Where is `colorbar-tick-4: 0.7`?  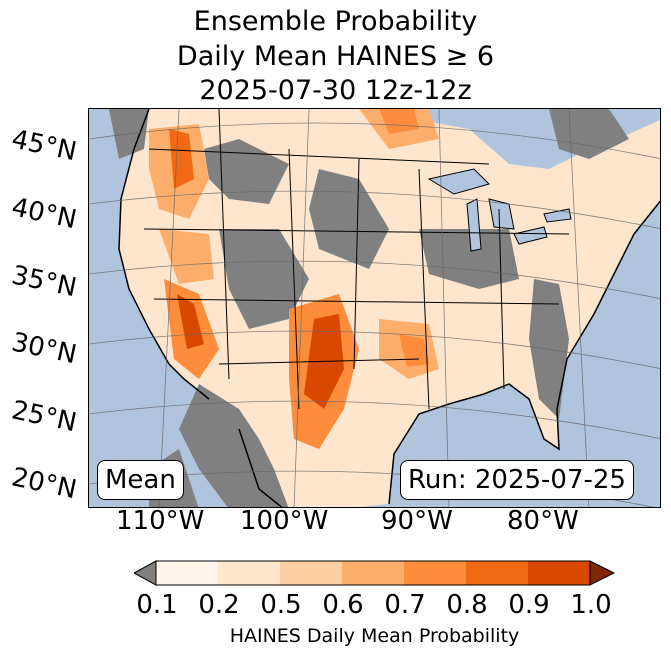
colorbar-tick-4: 0.7 is located at coordinates (405, 605).